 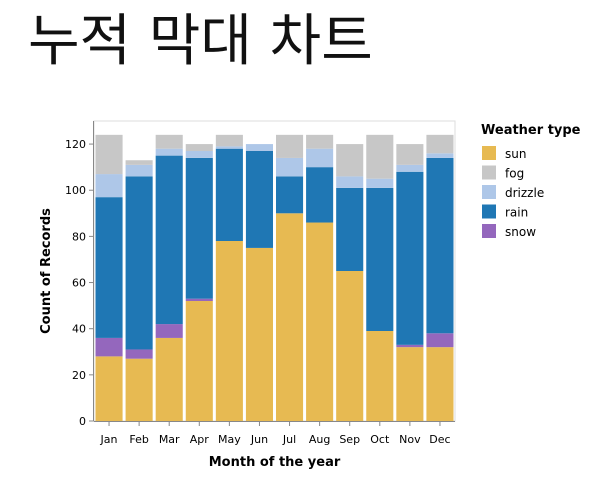 What do you see at coordinates (350, 160) in the screenshot?
I see `bar-fog-sep` at bounding box center [350, 160].